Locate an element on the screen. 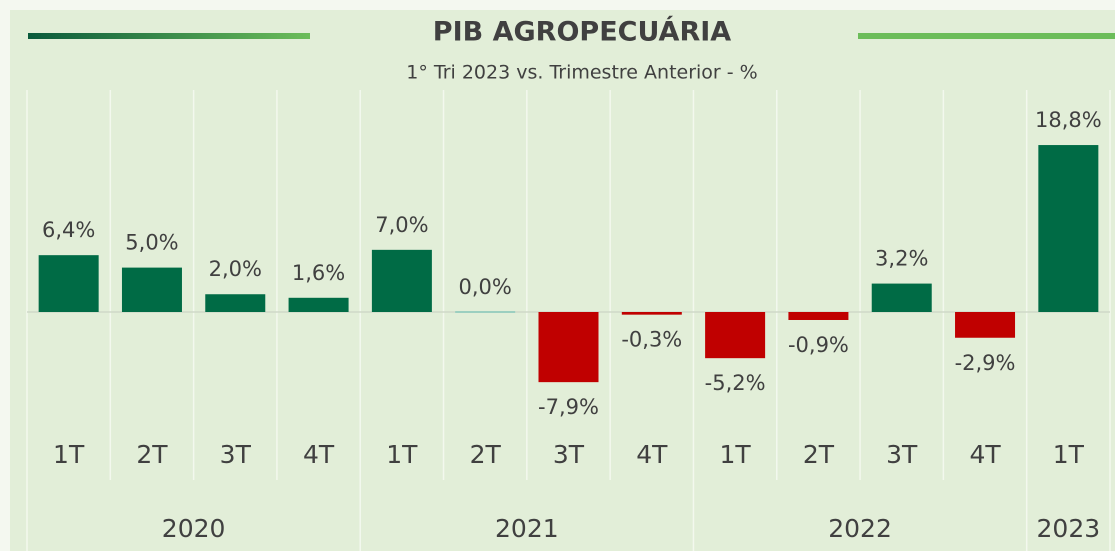  value-label: -0,9% is located at coordinates (818, 345).